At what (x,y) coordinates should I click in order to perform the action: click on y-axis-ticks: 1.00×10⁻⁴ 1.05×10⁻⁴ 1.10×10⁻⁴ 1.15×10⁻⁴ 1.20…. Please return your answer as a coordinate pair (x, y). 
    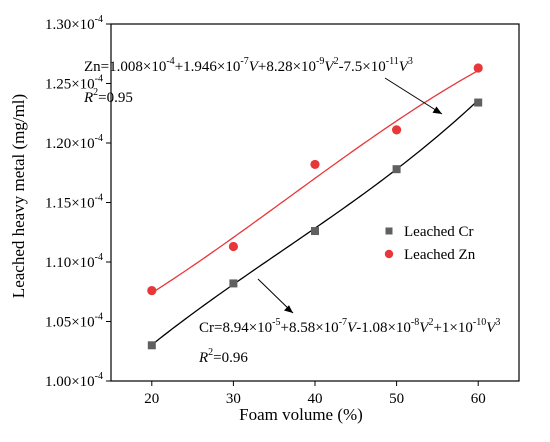
    Looking at the image, I should click on (78, 202).